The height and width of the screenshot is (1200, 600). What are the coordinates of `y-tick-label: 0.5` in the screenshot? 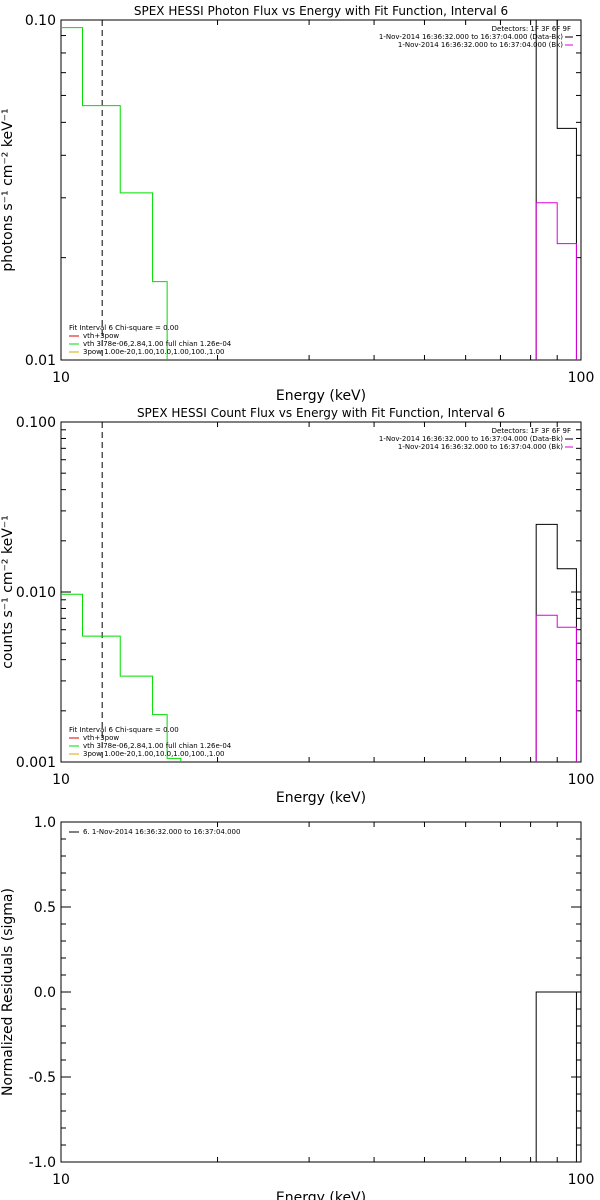 It's located at (45, 908).